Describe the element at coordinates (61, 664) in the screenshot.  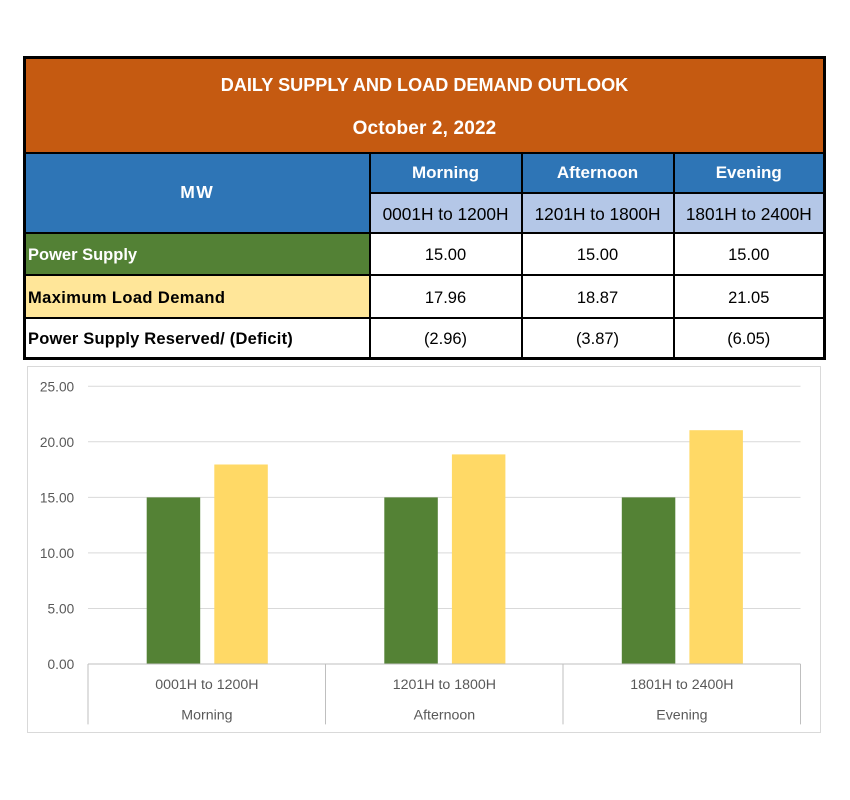
I see `svg-text: 0.00` at that location.